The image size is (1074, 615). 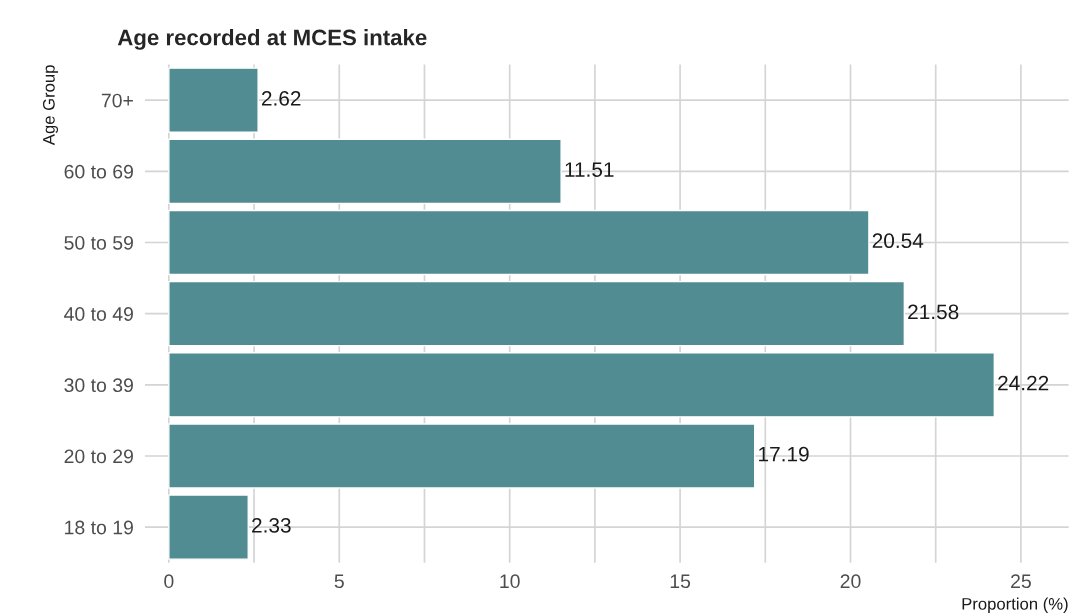 What do you see at coordinates (98, 314) in the screenshot?
I see `y-tick-label: 40 to 49` at bounding box center [98, 314].